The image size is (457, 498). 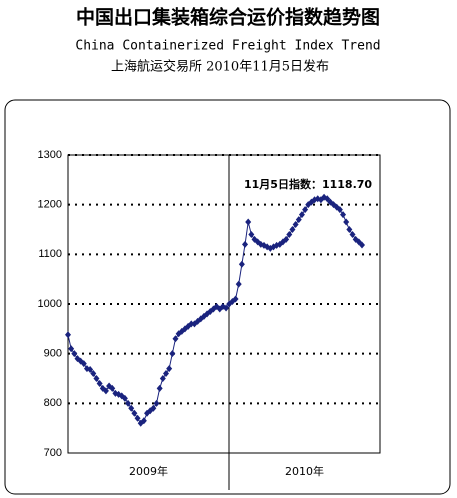 I want to click on chart-source: 上海航运交易所 2010年11月5日发布, so click(x=220, y=67).